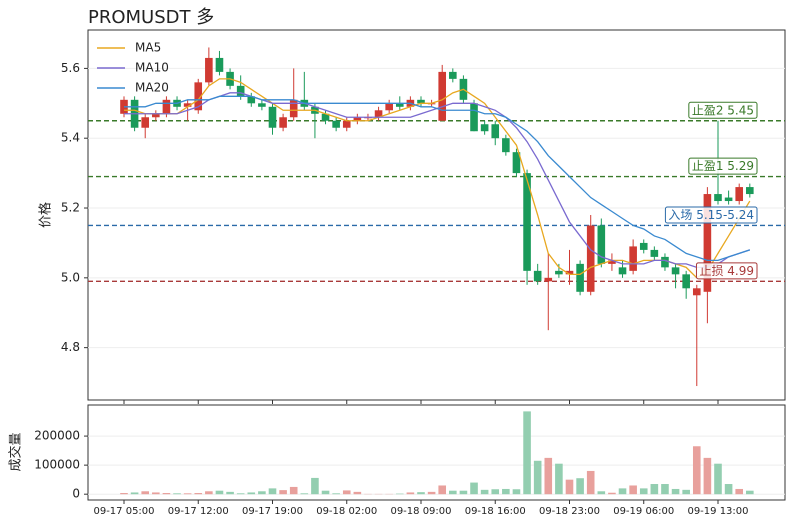 This screenshot has width=795, height=530. I want to click on volume-axis-label: 成交量, so click(16, 451).